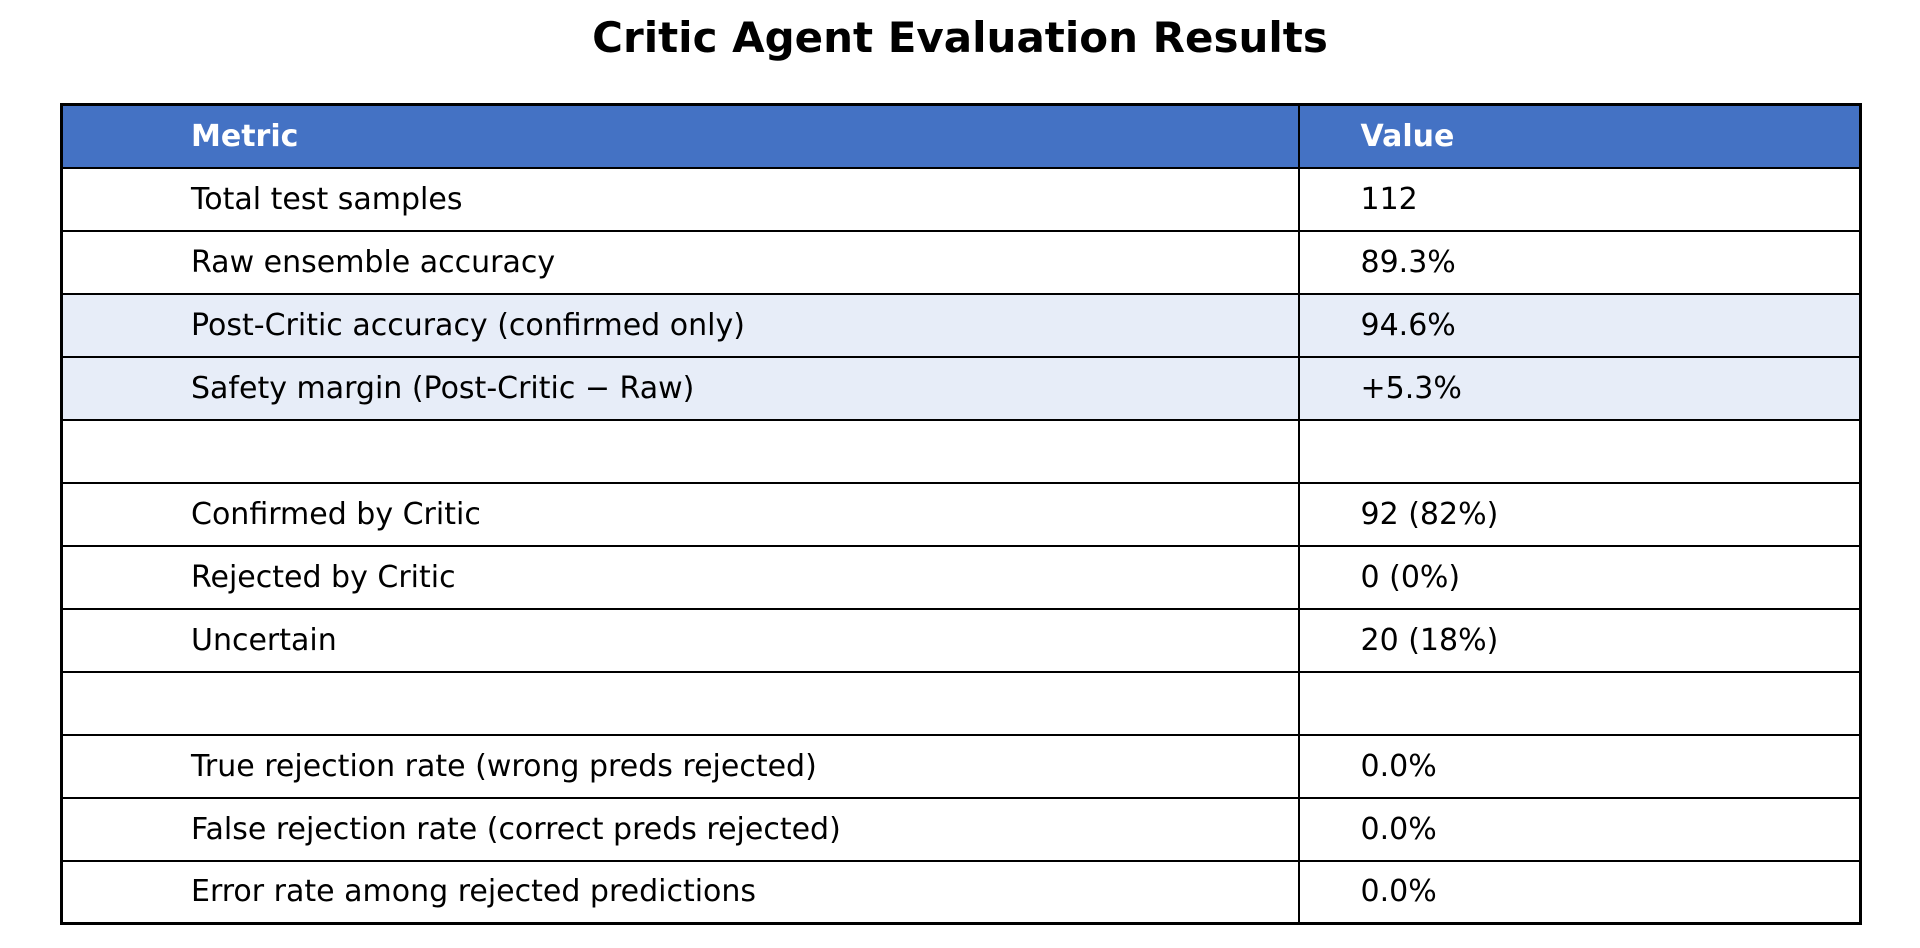 The height and width of the screenshot is (948, 1920). What do you see at coordinates (680, 577) in the screenshot?
I see `metric-cell: Rejected by Critic` at bounding box center [680, 577].